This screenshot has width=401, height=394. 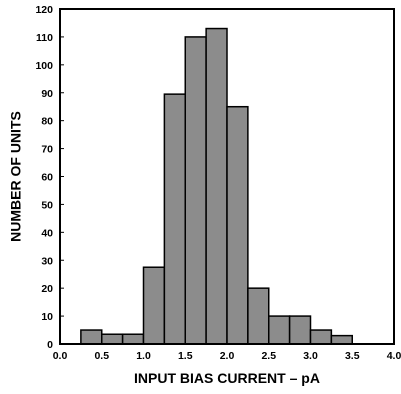 I want to click on y-axis-title: NUMBER OF UNITS, so click(x=16, y=176).